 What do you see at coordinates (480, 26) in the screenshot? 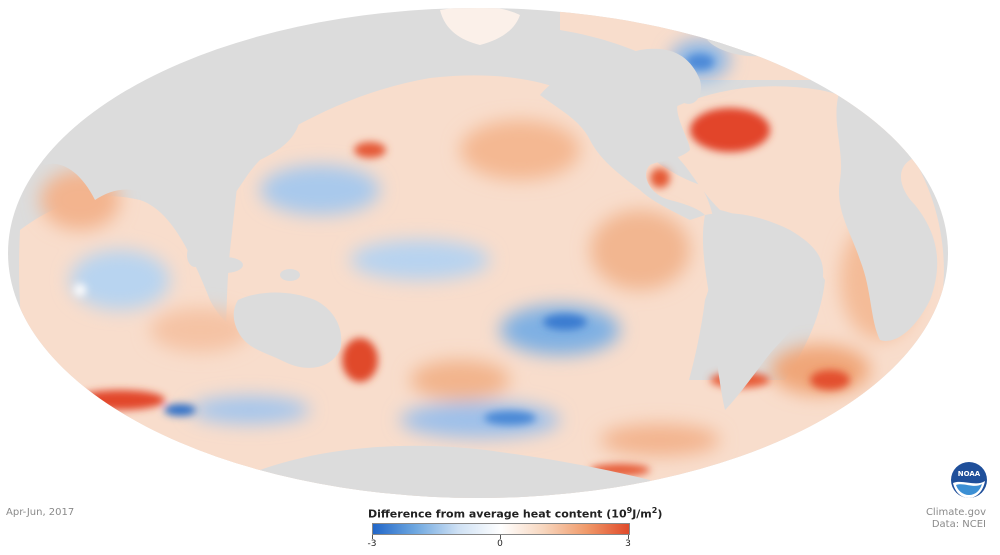
I see `arctic-ice` at bounding box center [480, 26].